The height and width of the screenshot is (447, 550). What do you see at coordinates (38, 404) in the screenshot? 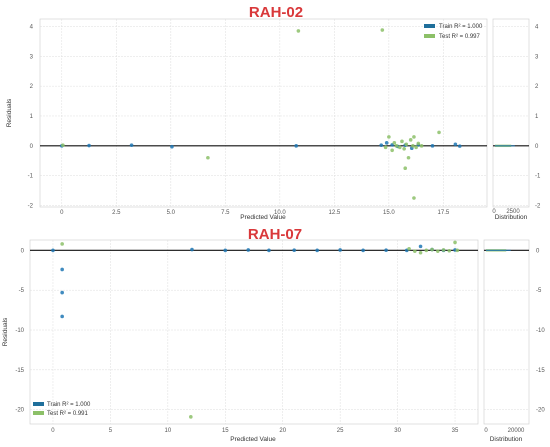
I see `legend-swatch-train` at bounding box center [38, 404].